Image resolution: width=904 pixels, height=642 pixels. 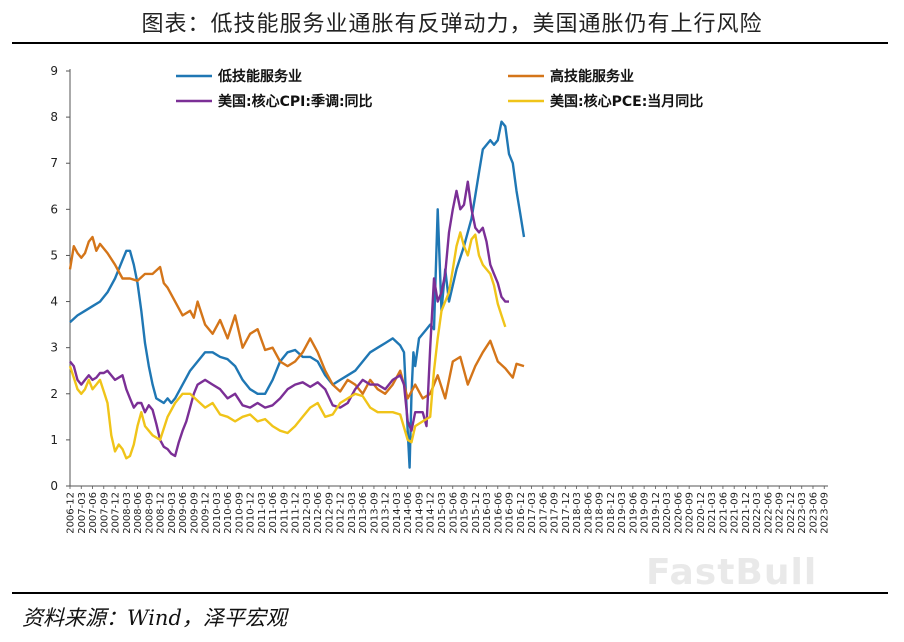 What do you see at coordinates (723, 513) in the screenshot?
I see `x-tick-label: 2021-06` at bounding box center [723, 513].